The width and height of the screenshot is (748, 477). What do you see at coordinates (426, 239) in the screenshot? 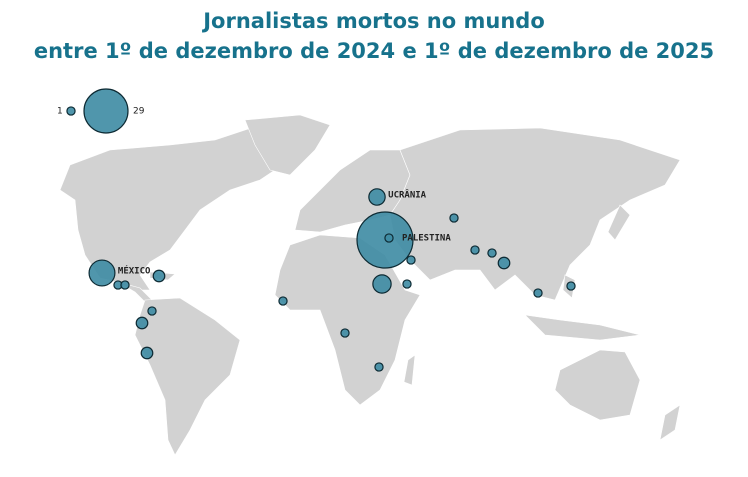
I see `country-label: PALESTINA` at bounding box center [426, 239].